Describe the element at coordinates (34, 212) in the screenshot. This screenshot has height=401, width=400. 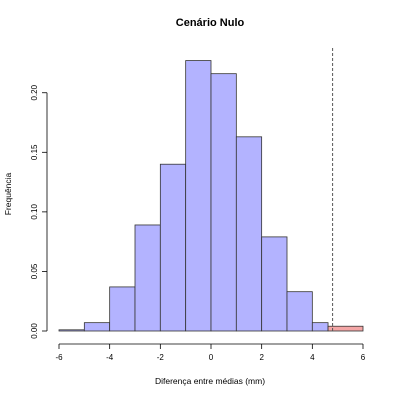
I see `y-tick-label-2: 0.10` at that location.